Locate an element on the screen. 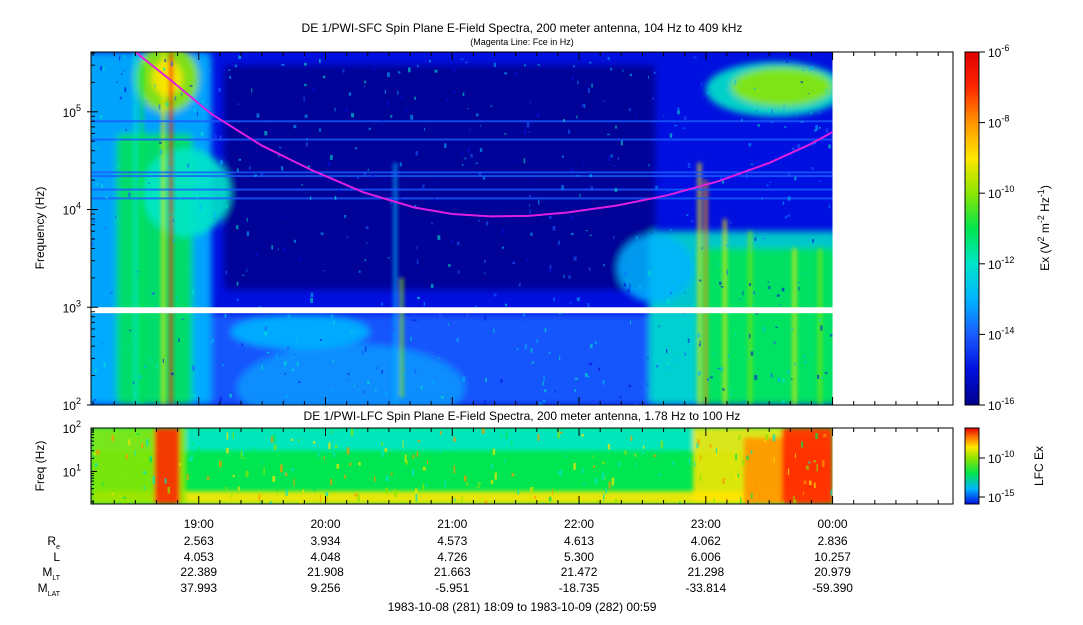 This screenshot has height=625, width=1083. ephemeris-value: 4.053 is located at coordinates (199, 557).